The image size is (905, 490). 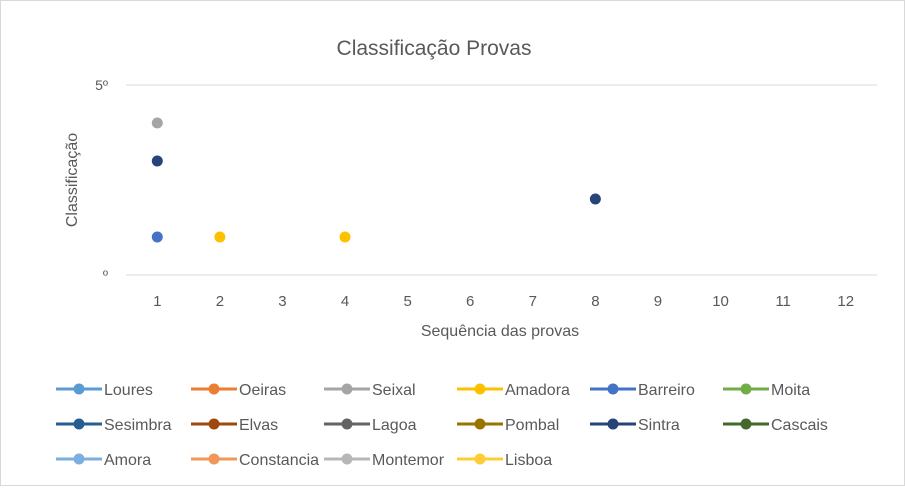 What do you see at coordinates (533, 301) in the screenshot?
I see `x-tick-label: 7` at bounding box center [533, 301].